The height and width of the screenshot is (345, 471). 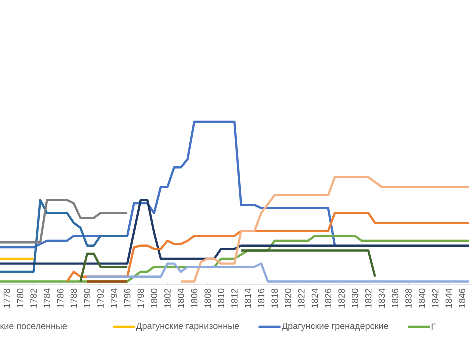 I want to click on x-tick-label: 1778, so click(x=7, y=298).